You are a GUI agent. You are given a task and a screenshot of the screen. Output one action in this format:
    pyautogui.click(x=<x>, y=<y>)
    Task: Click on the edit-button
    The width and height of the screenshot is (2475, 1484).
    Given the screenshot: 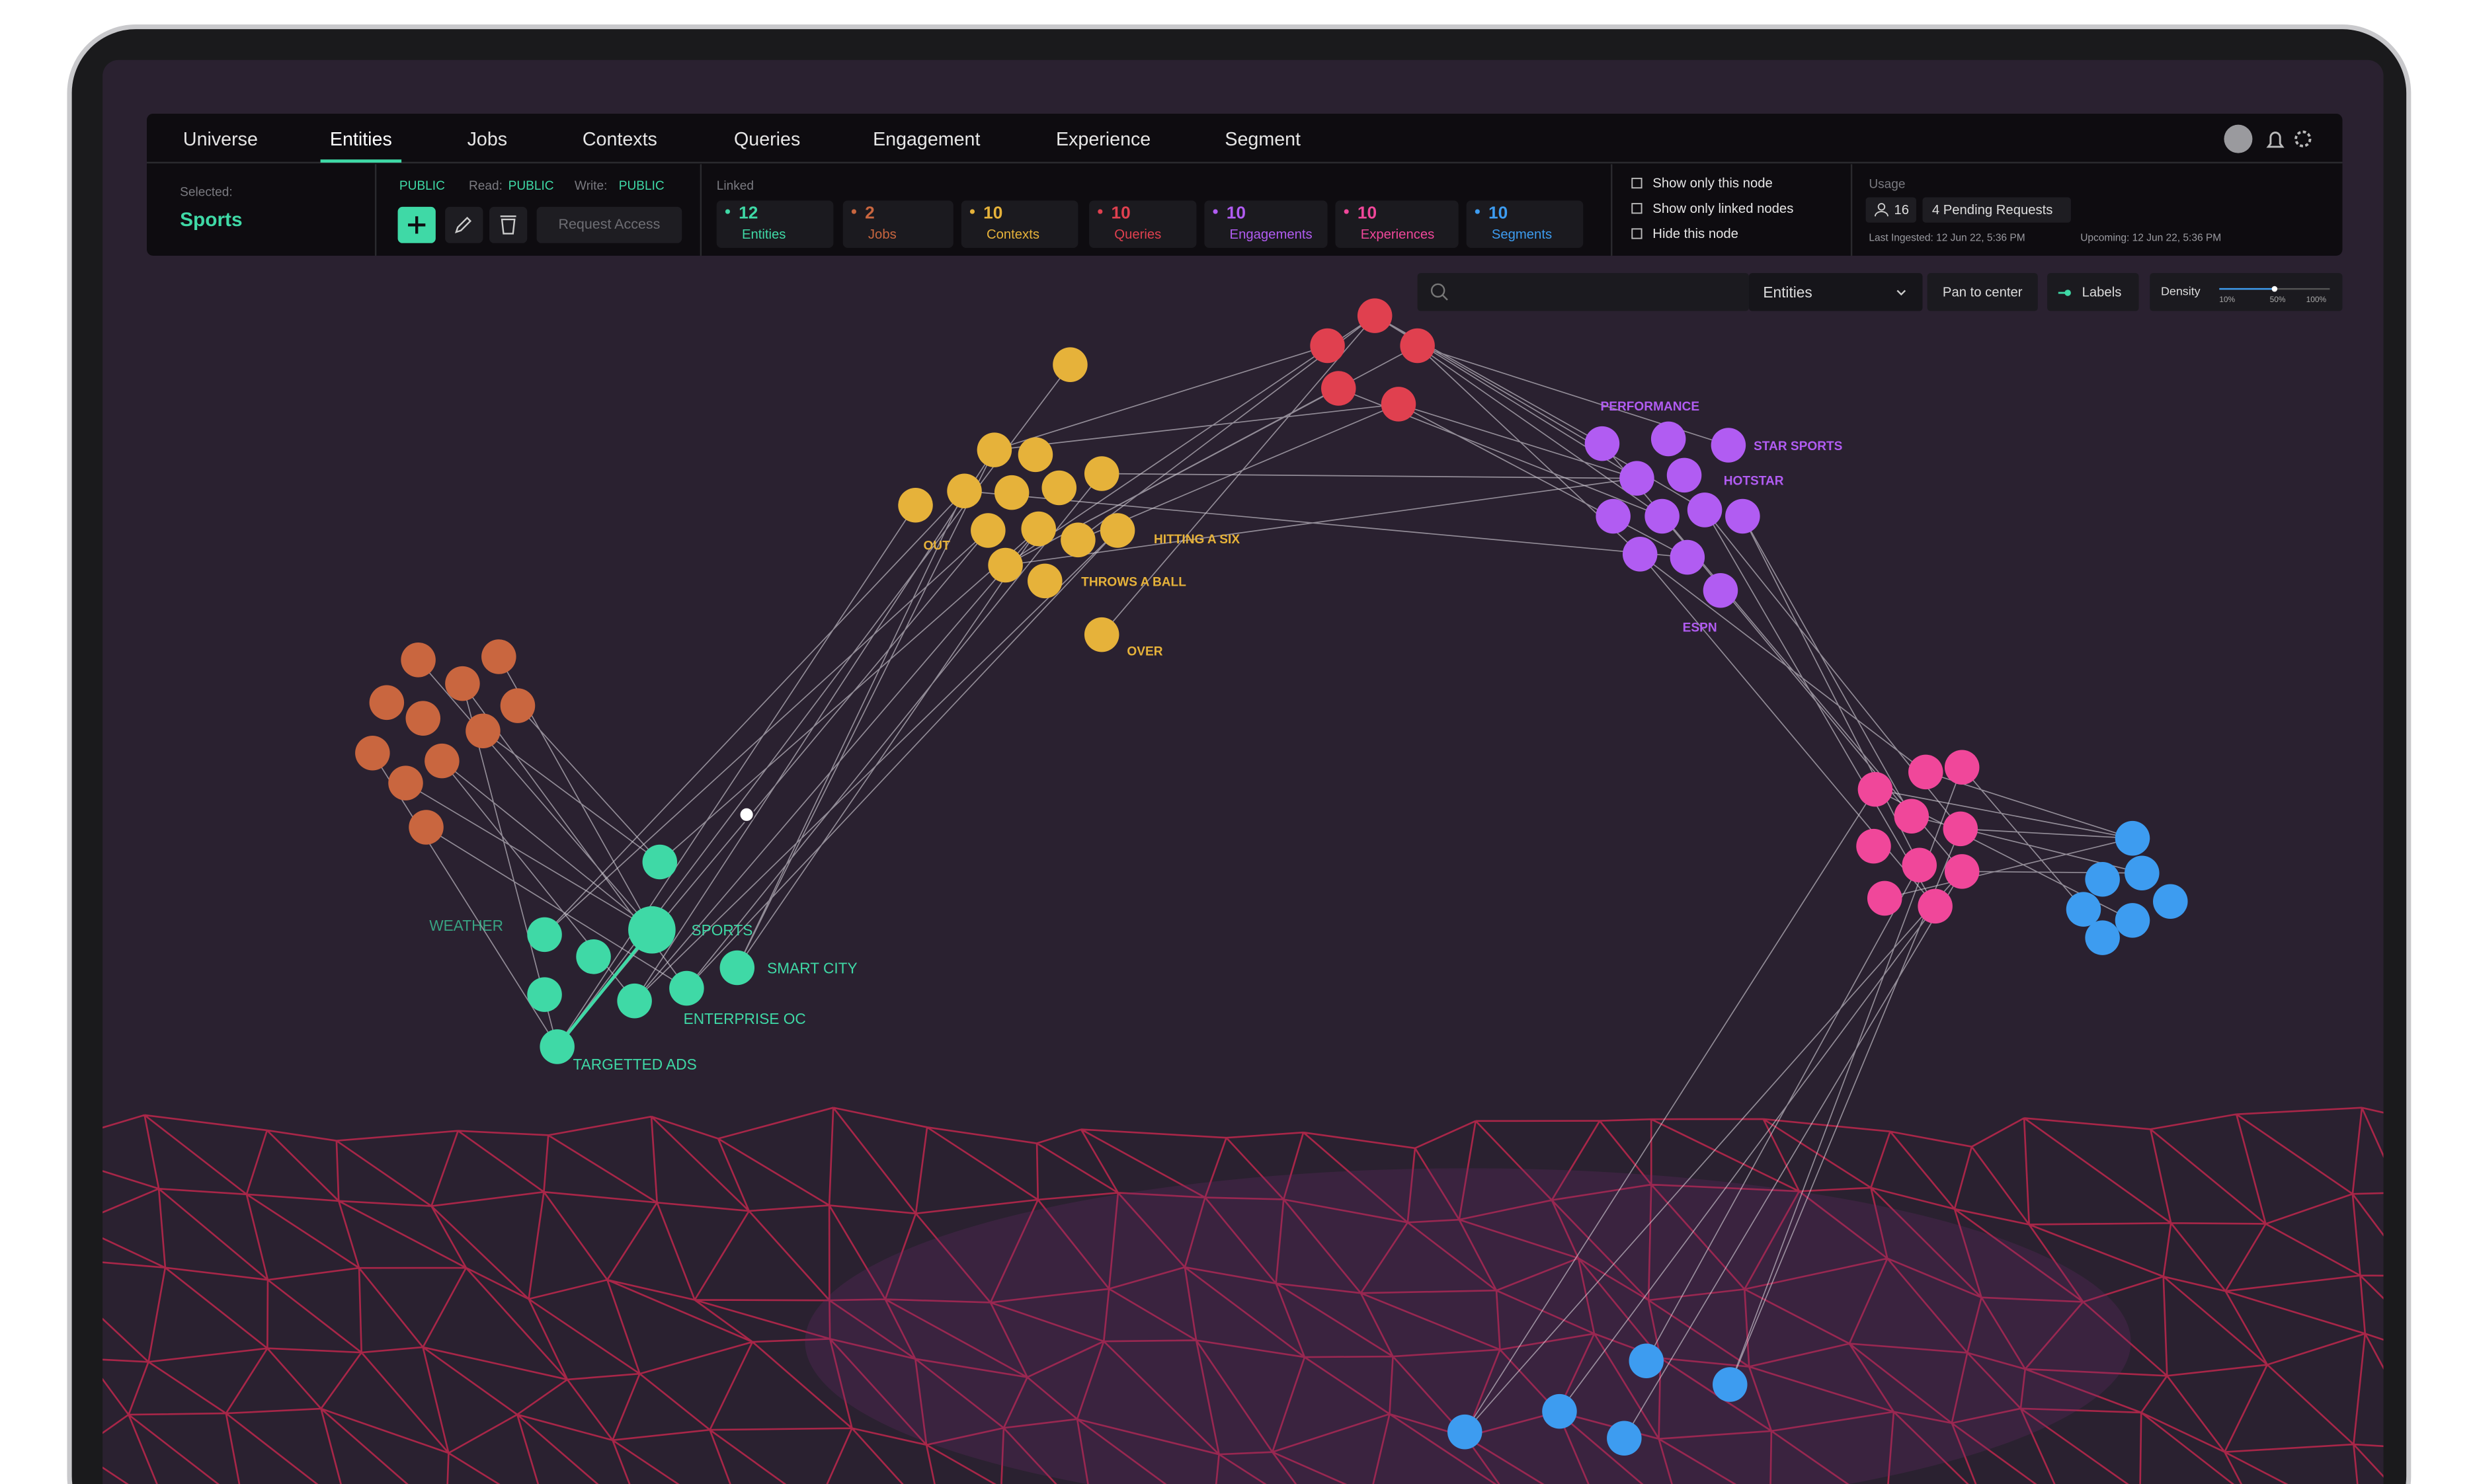 What is the action you would take?
    pyautogui.click(x=464, y=224)
    